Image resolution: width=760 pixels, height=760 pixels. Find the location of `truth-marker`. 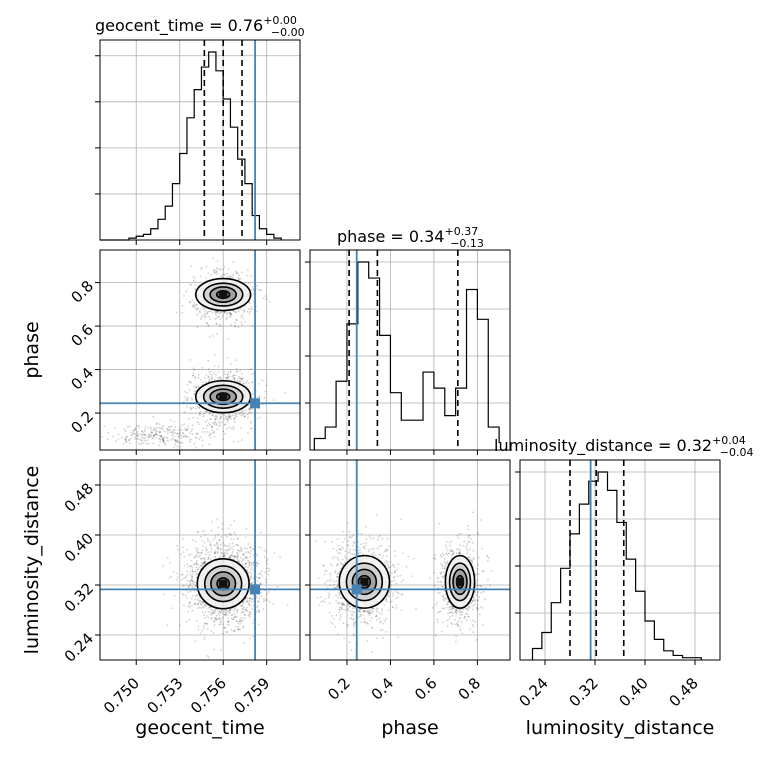

truth-marker is located at coordinates (255, 403).